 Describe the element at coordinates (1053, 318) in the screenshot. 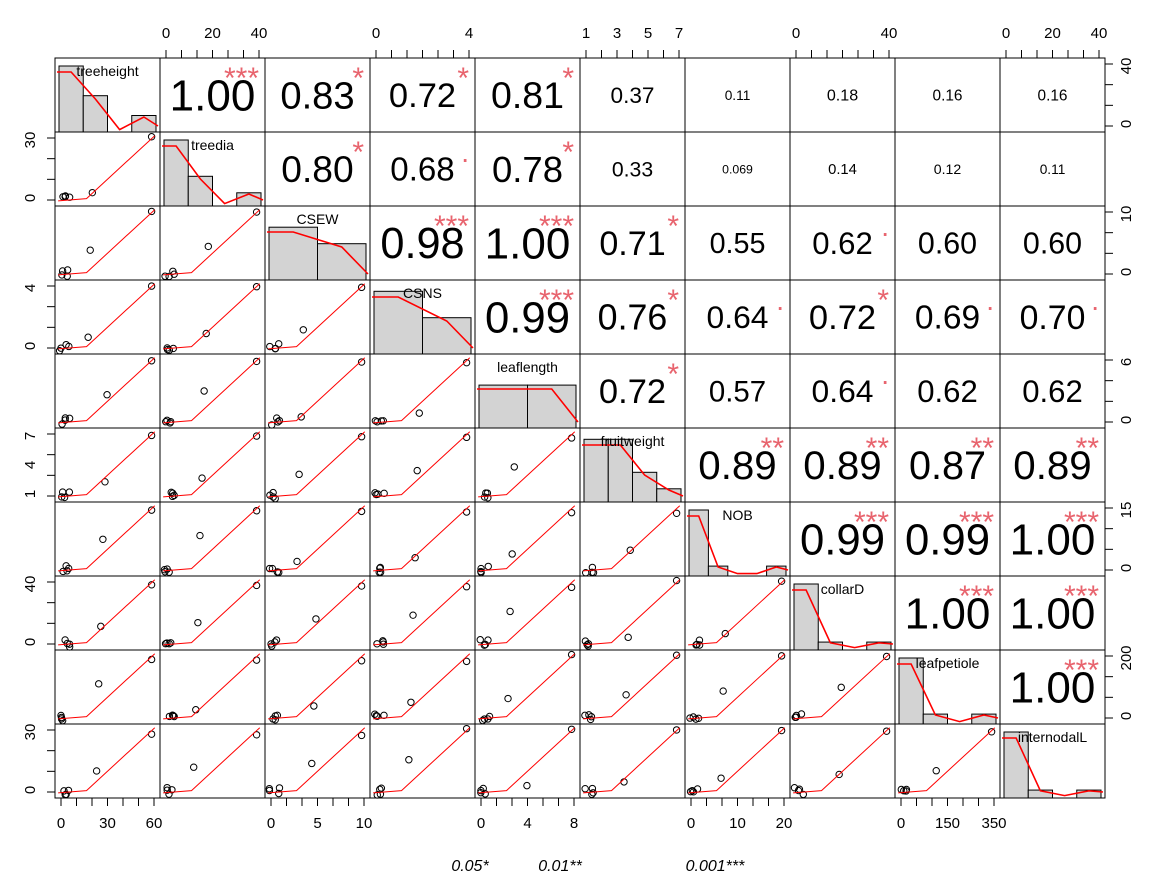

I see `corr-value-r3-c9: 0.70` at that location.